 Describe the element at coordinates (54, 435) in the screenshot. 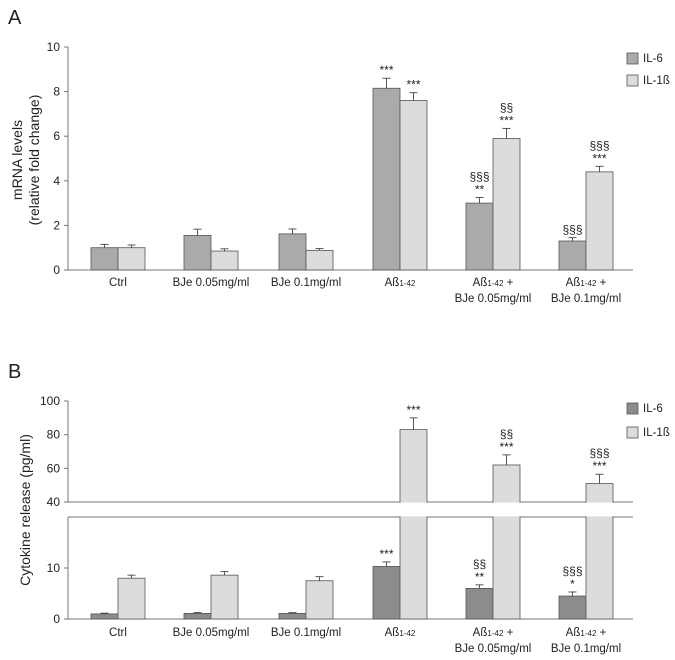

I see `y-tick-label: 80` at that location.